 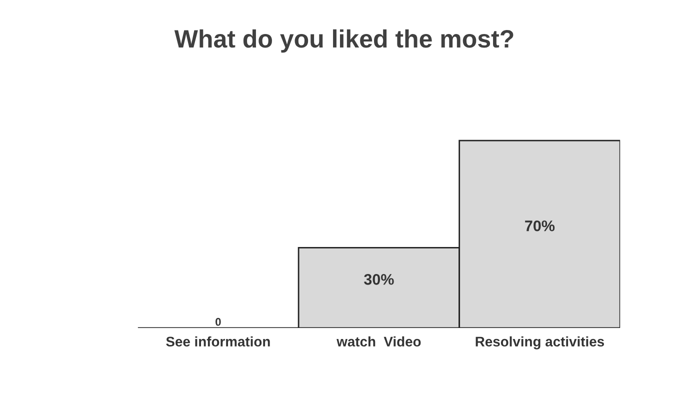 I want to click on data-label: 30%, so click(x=379, y=279).